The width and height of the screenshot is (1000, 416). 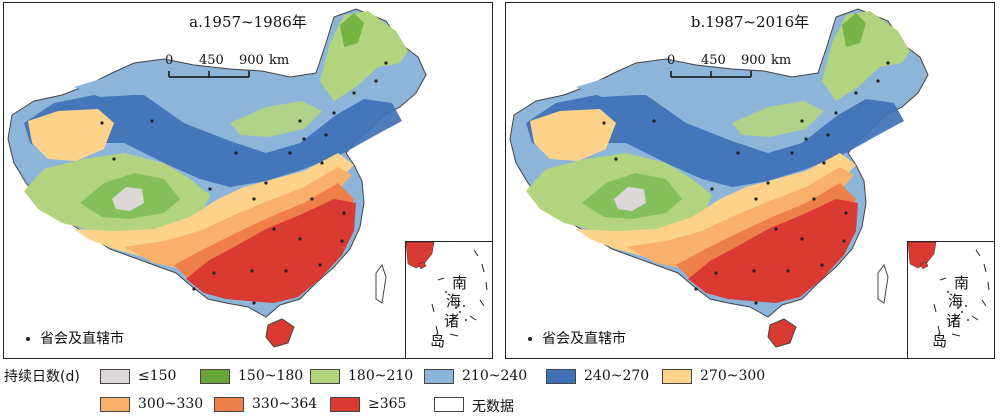 I want to click on south-china-sea-inset-b: 南 海 诸 岛, so click(x=950, y=299).